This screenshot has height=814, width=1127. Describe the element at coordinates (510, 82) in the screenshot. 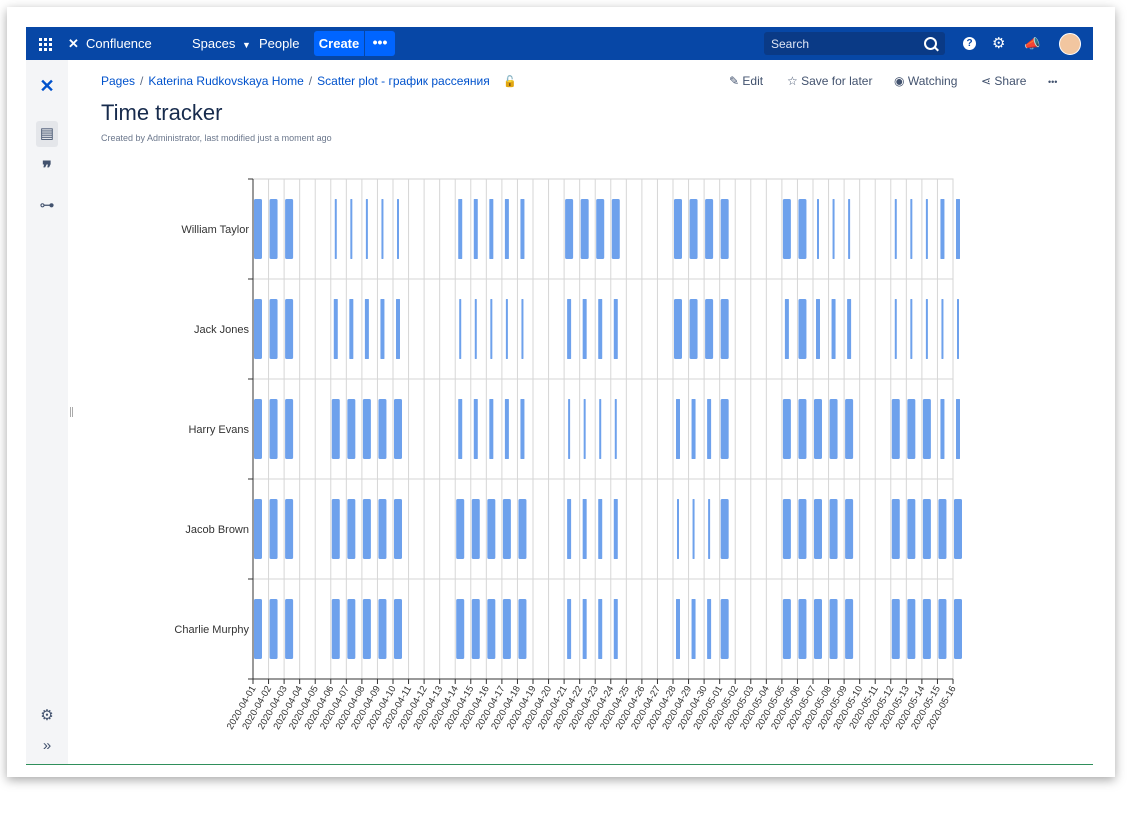

I see `unlock-icon: 🔓` at that location.